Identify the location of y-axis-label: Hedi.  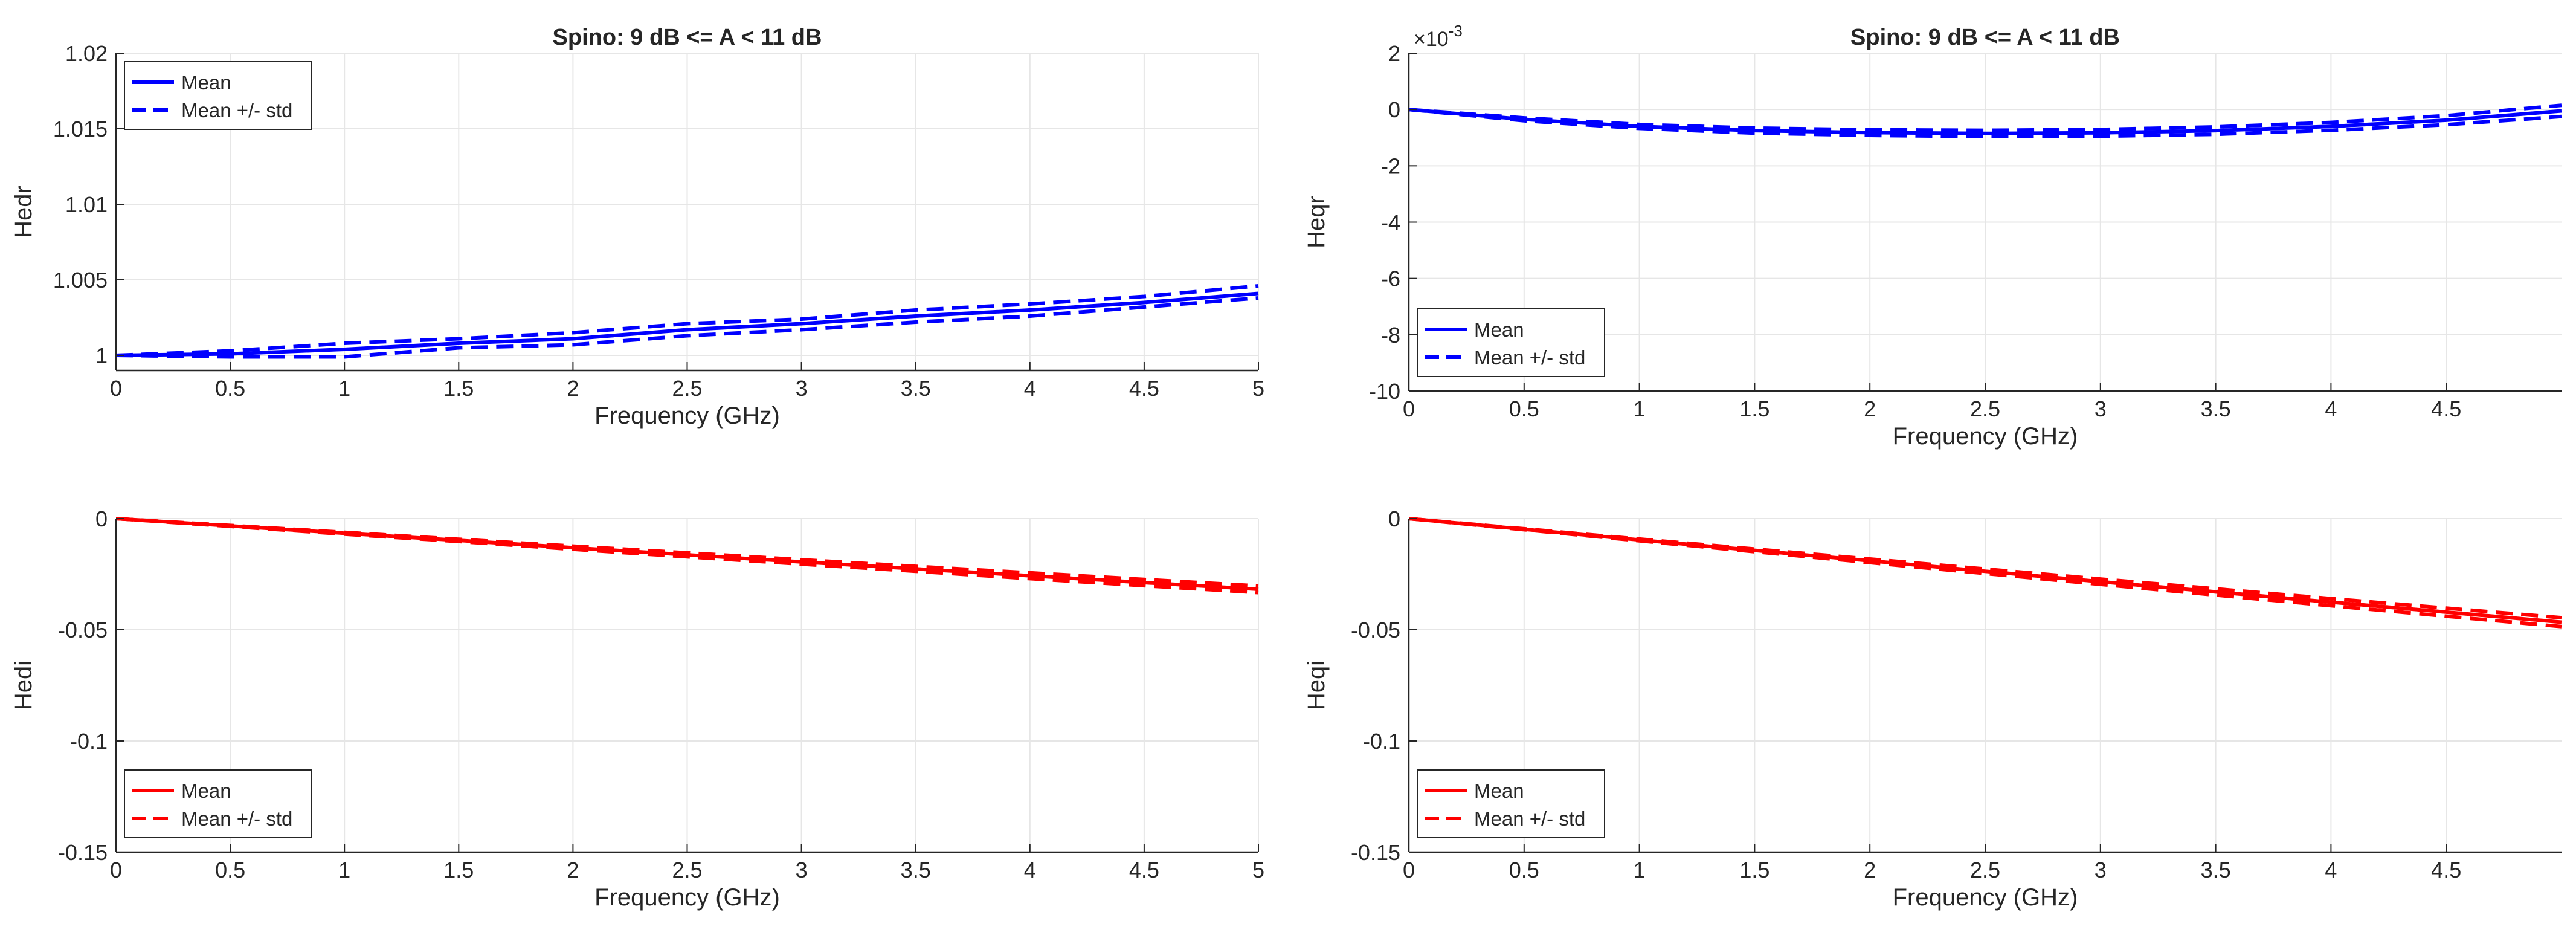
(23, 685).